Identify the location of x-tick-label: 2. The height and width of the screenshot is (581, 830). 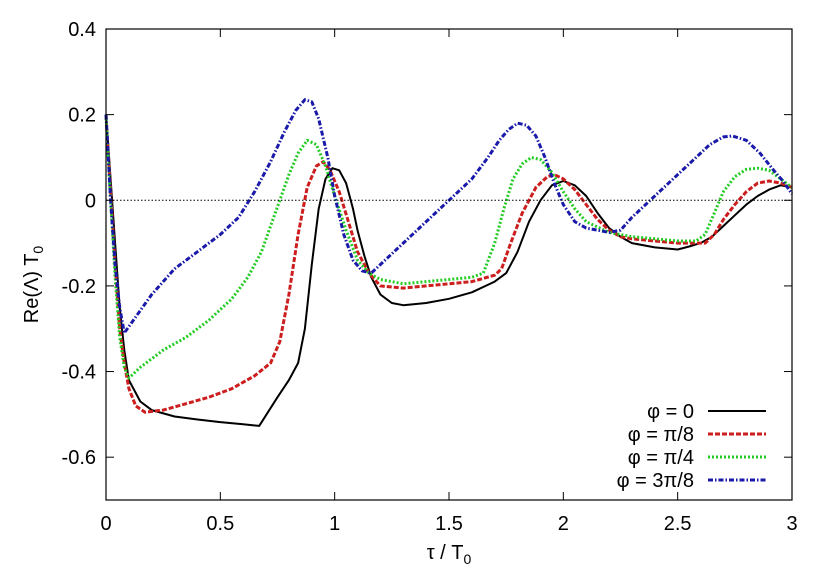
(563, 524).